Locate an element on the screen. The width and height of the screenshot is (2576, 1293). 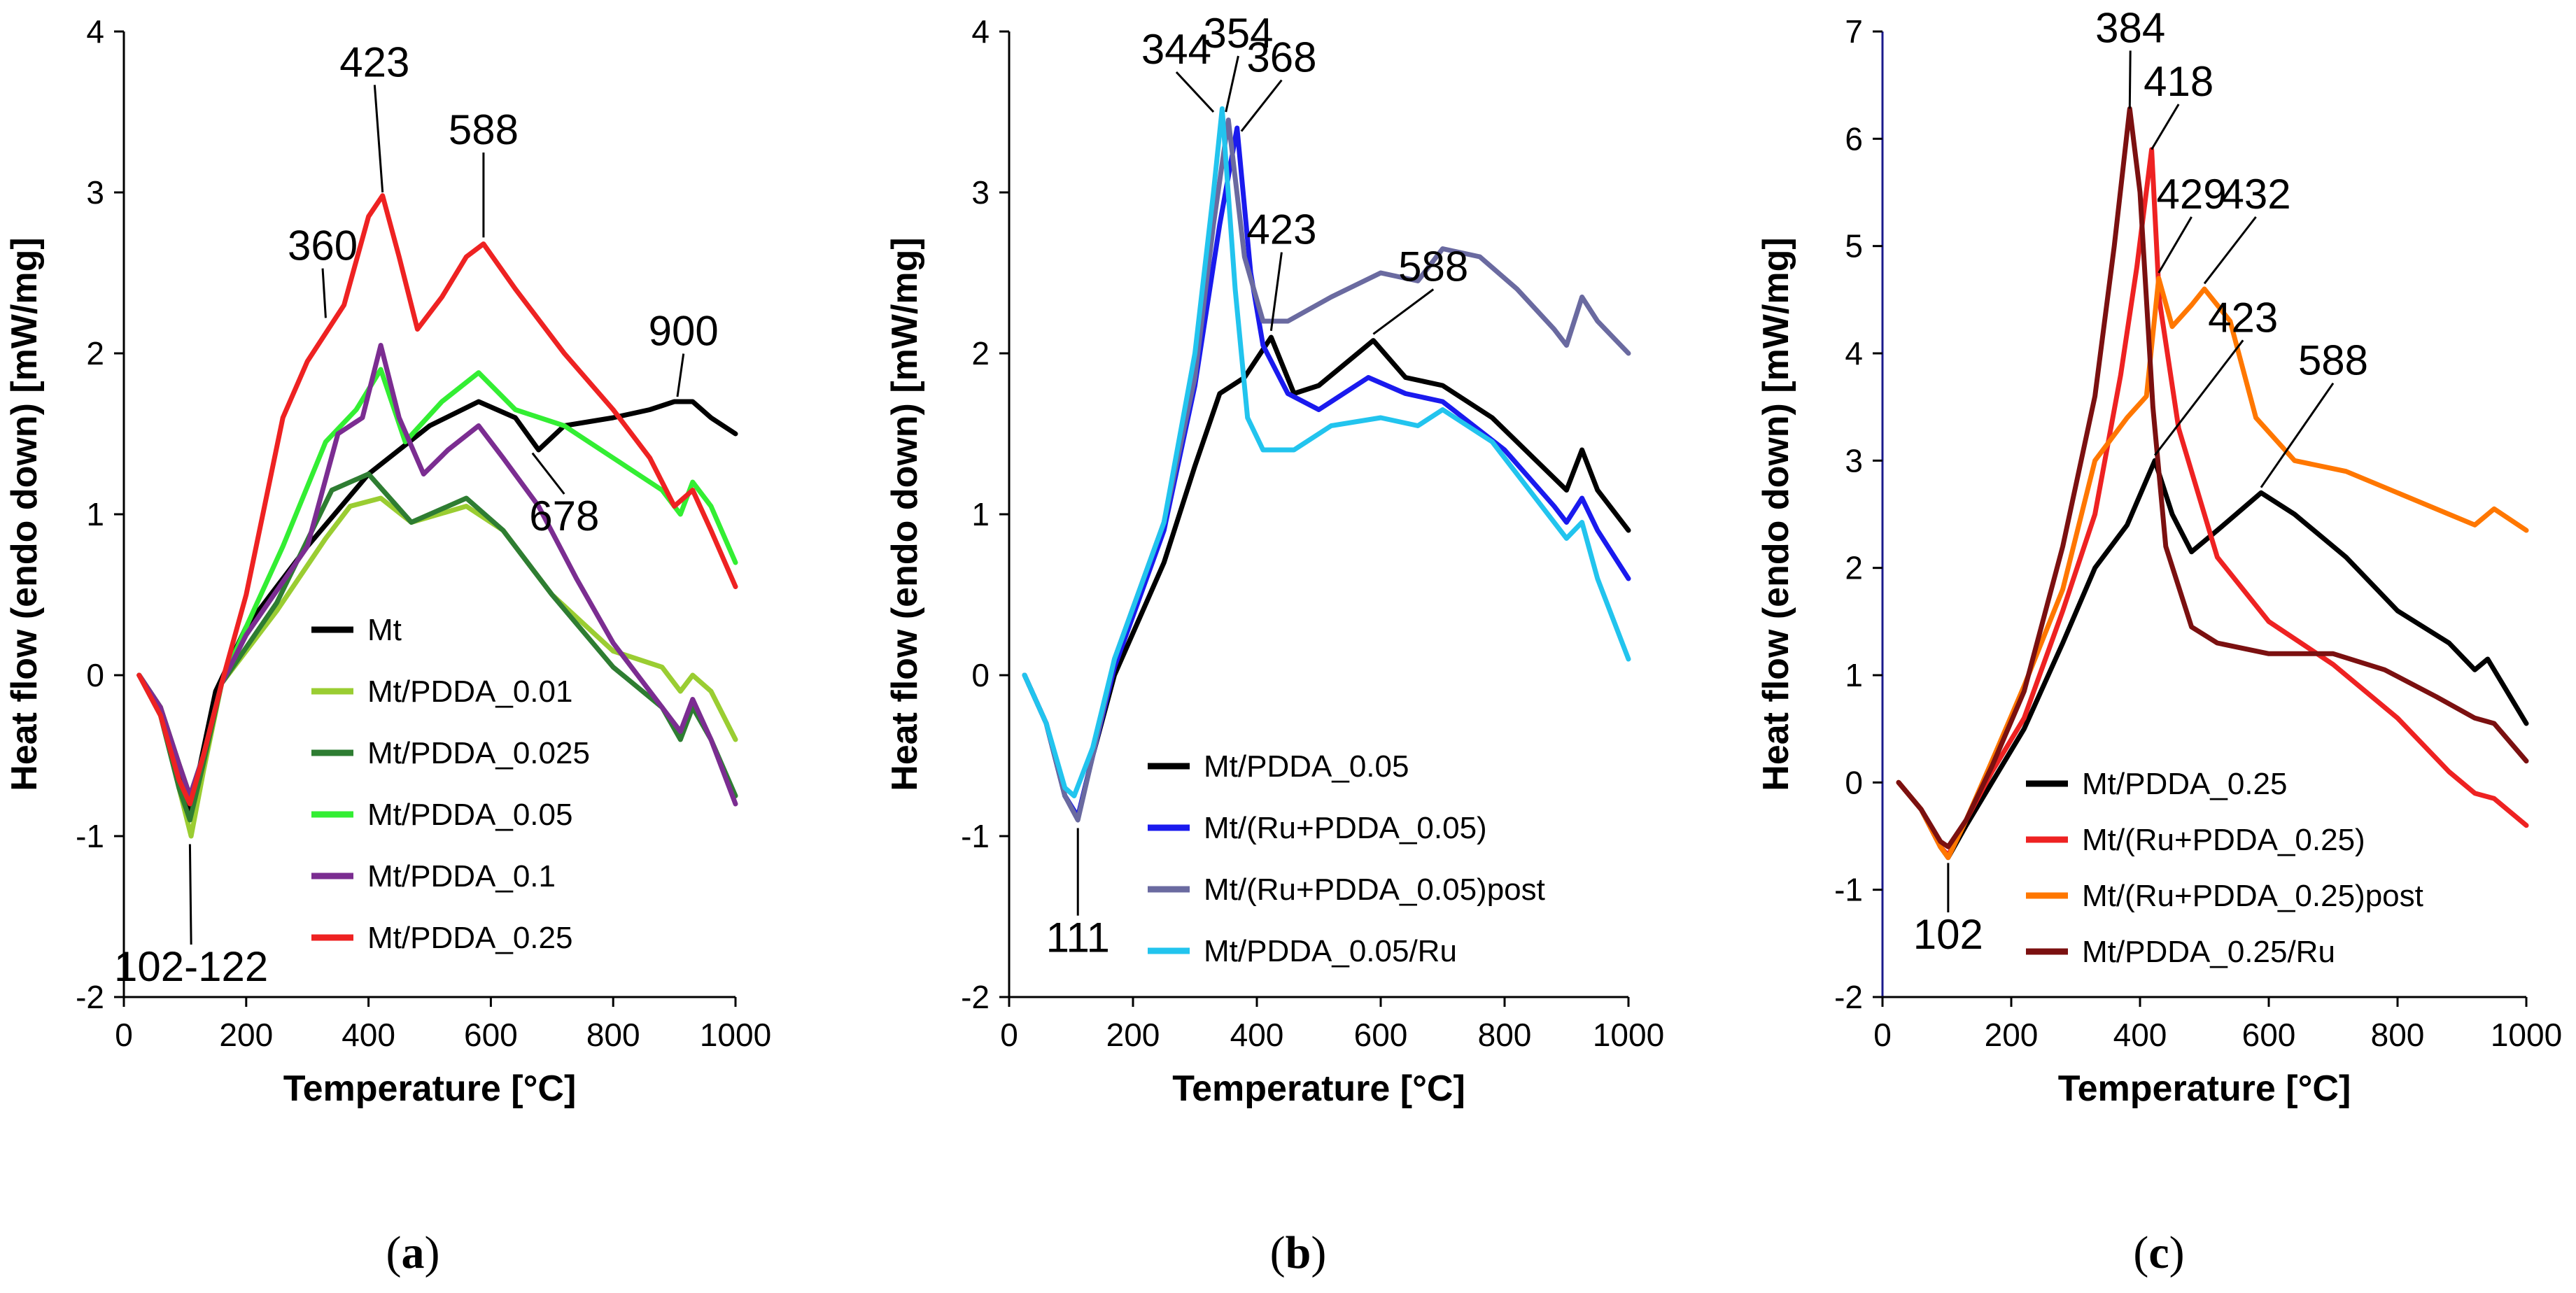
panel-a-y-tick-label: 4 is located at coordinates (95, 32).